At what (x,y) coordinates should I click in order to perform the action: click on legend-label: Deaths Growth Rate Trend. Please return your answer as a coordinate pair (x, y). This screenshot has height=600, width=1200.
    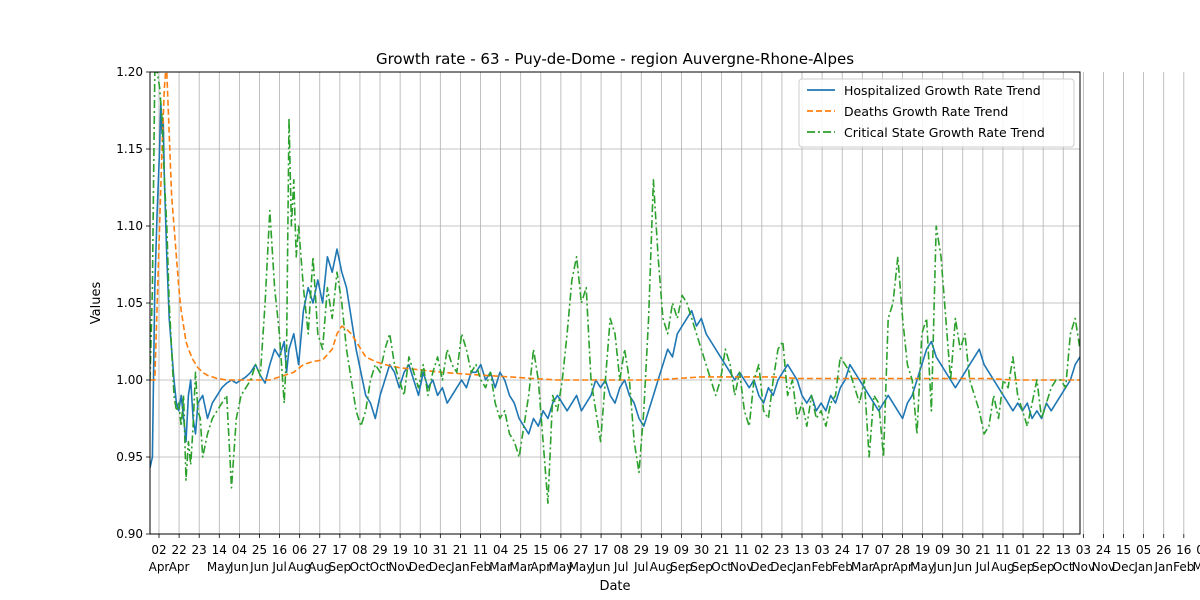
    Looking at the image, I should click on (926, 111).